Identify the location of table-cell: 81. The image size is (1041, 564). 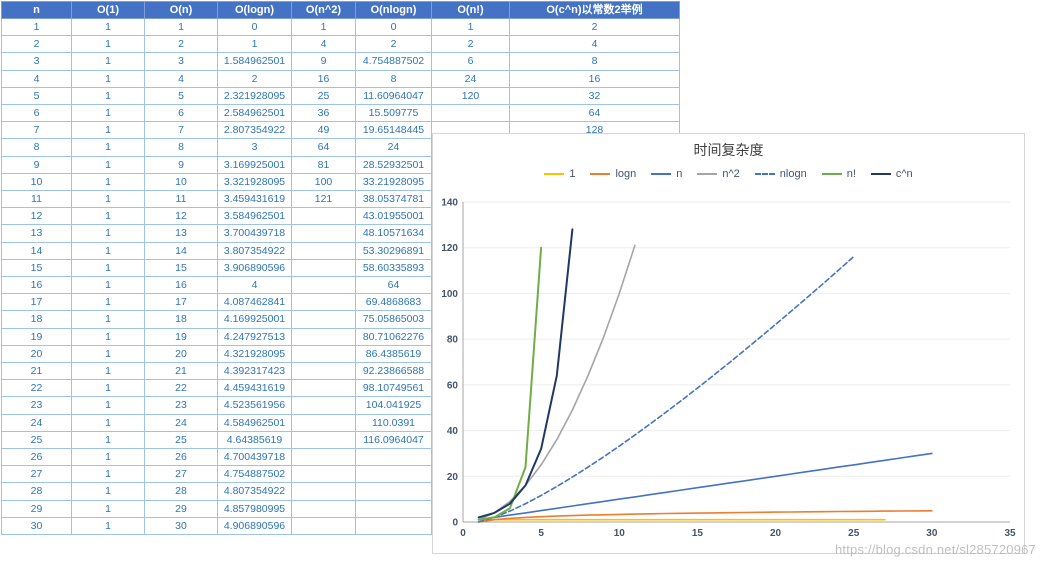
(323, 164).